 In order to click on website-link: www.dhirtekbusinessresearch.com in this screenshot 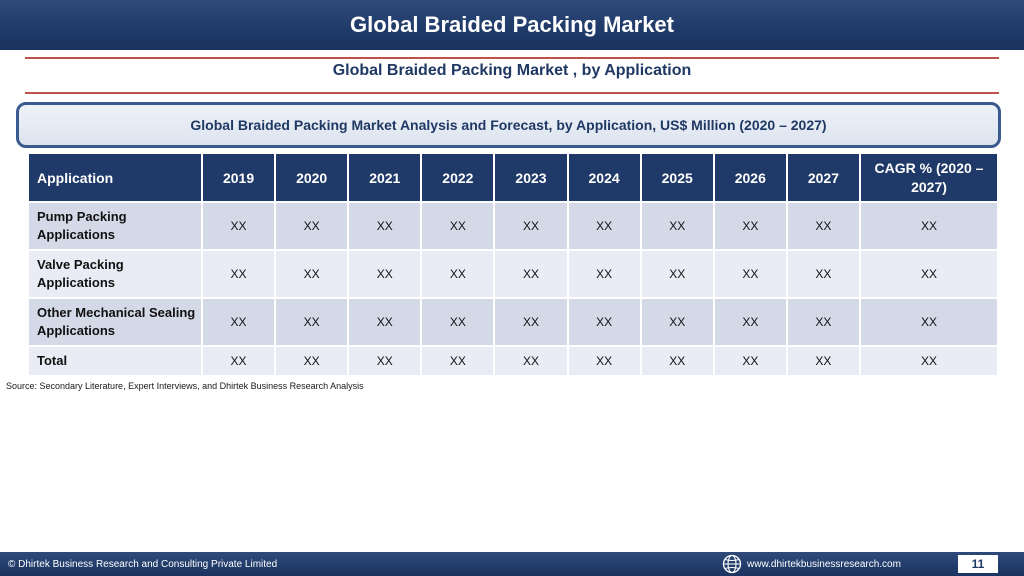, I will do `click(824, 564)`.